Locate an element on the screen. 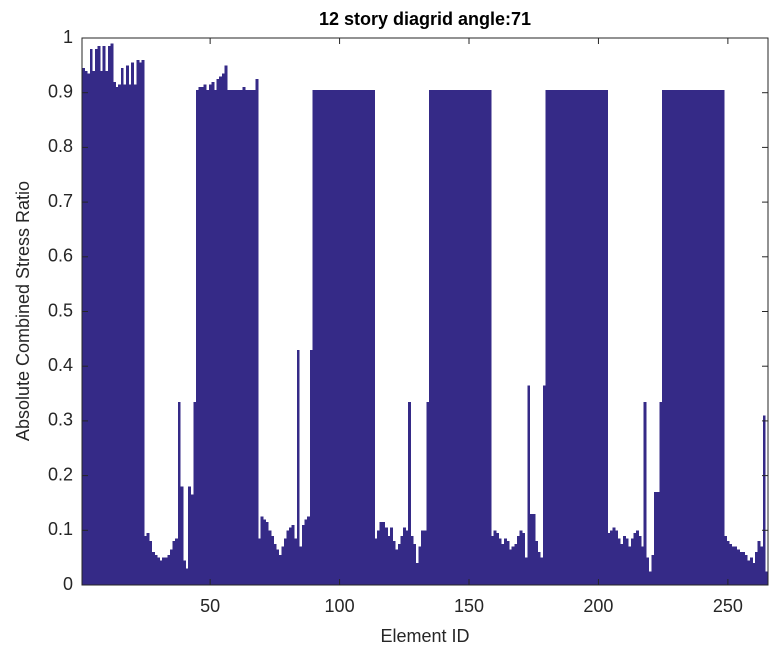 Image resolution: width=769 pixels, height=653 pixels. y-tick-label: 0.5 is located at coordinates (60, 310).